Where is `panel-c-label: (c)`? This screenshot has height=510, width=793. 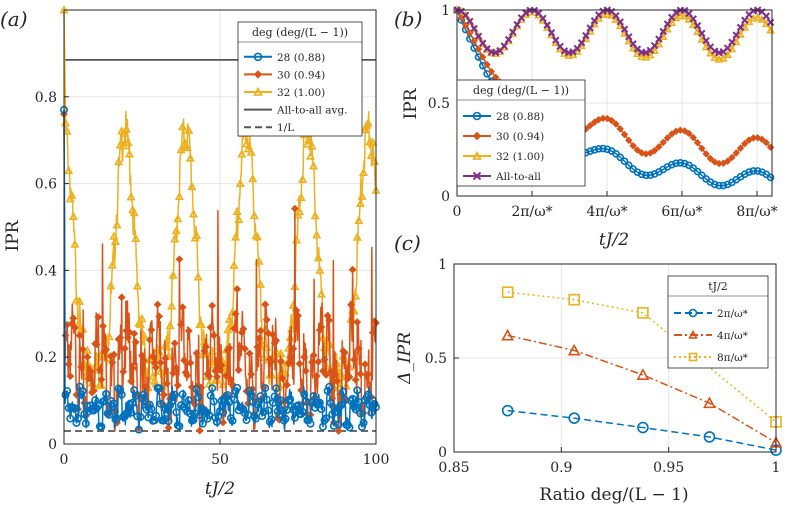
panel-c-label: (c) is located at coordinates (407, 243).